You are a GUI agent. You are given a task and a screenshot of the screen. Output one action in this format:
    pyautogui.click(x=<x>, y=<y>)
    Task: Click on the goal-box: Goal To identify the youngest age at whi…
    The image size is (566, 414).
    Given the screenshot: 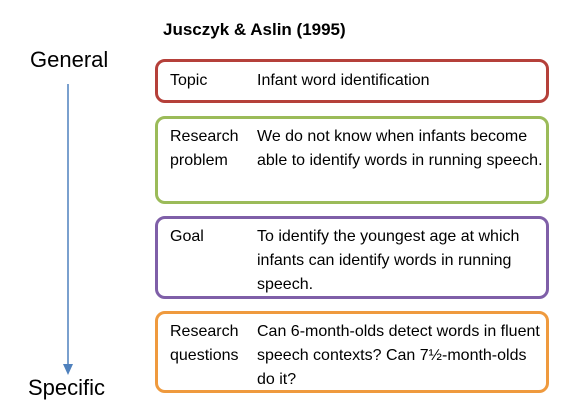 What is the action you would take?
    pyautogui.click(x=352, y=257)
    